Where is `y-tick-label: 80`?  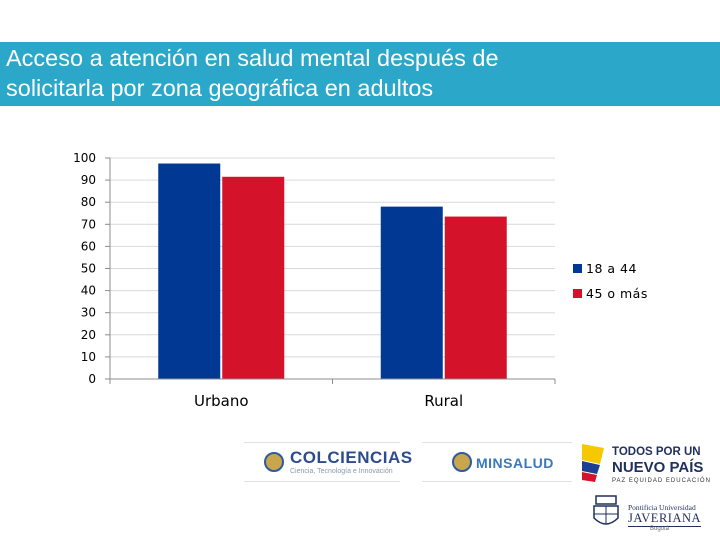 y-tick-label: 80 is located at coordinates (88, 202).